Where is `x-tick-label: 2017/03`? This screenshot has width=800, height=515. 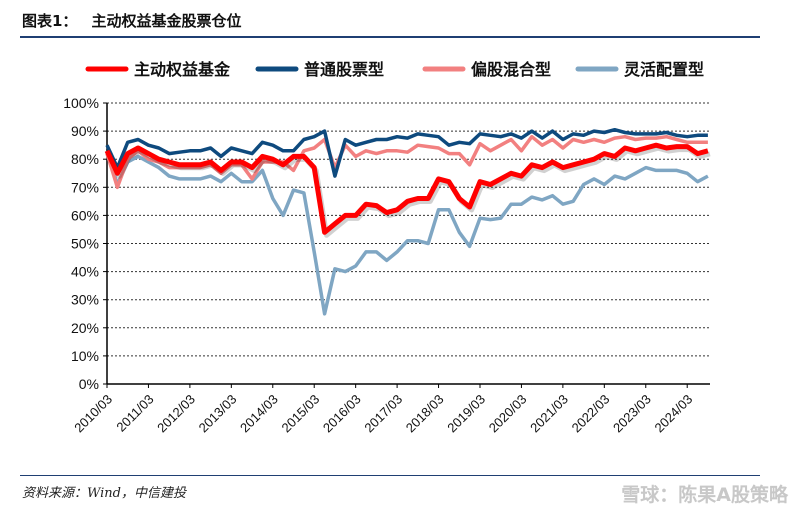
x-tick-label: 2017/03 is located at coordinates (383, 414).